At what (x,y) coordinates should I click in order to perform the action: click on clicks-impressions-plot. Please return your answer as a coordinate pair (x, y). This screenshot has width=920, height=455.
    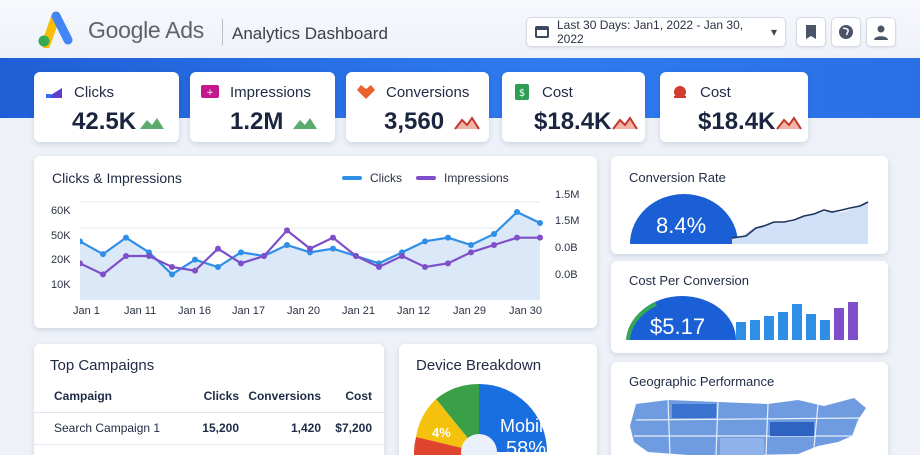
    Looking at the image, I should click on (311, 250).